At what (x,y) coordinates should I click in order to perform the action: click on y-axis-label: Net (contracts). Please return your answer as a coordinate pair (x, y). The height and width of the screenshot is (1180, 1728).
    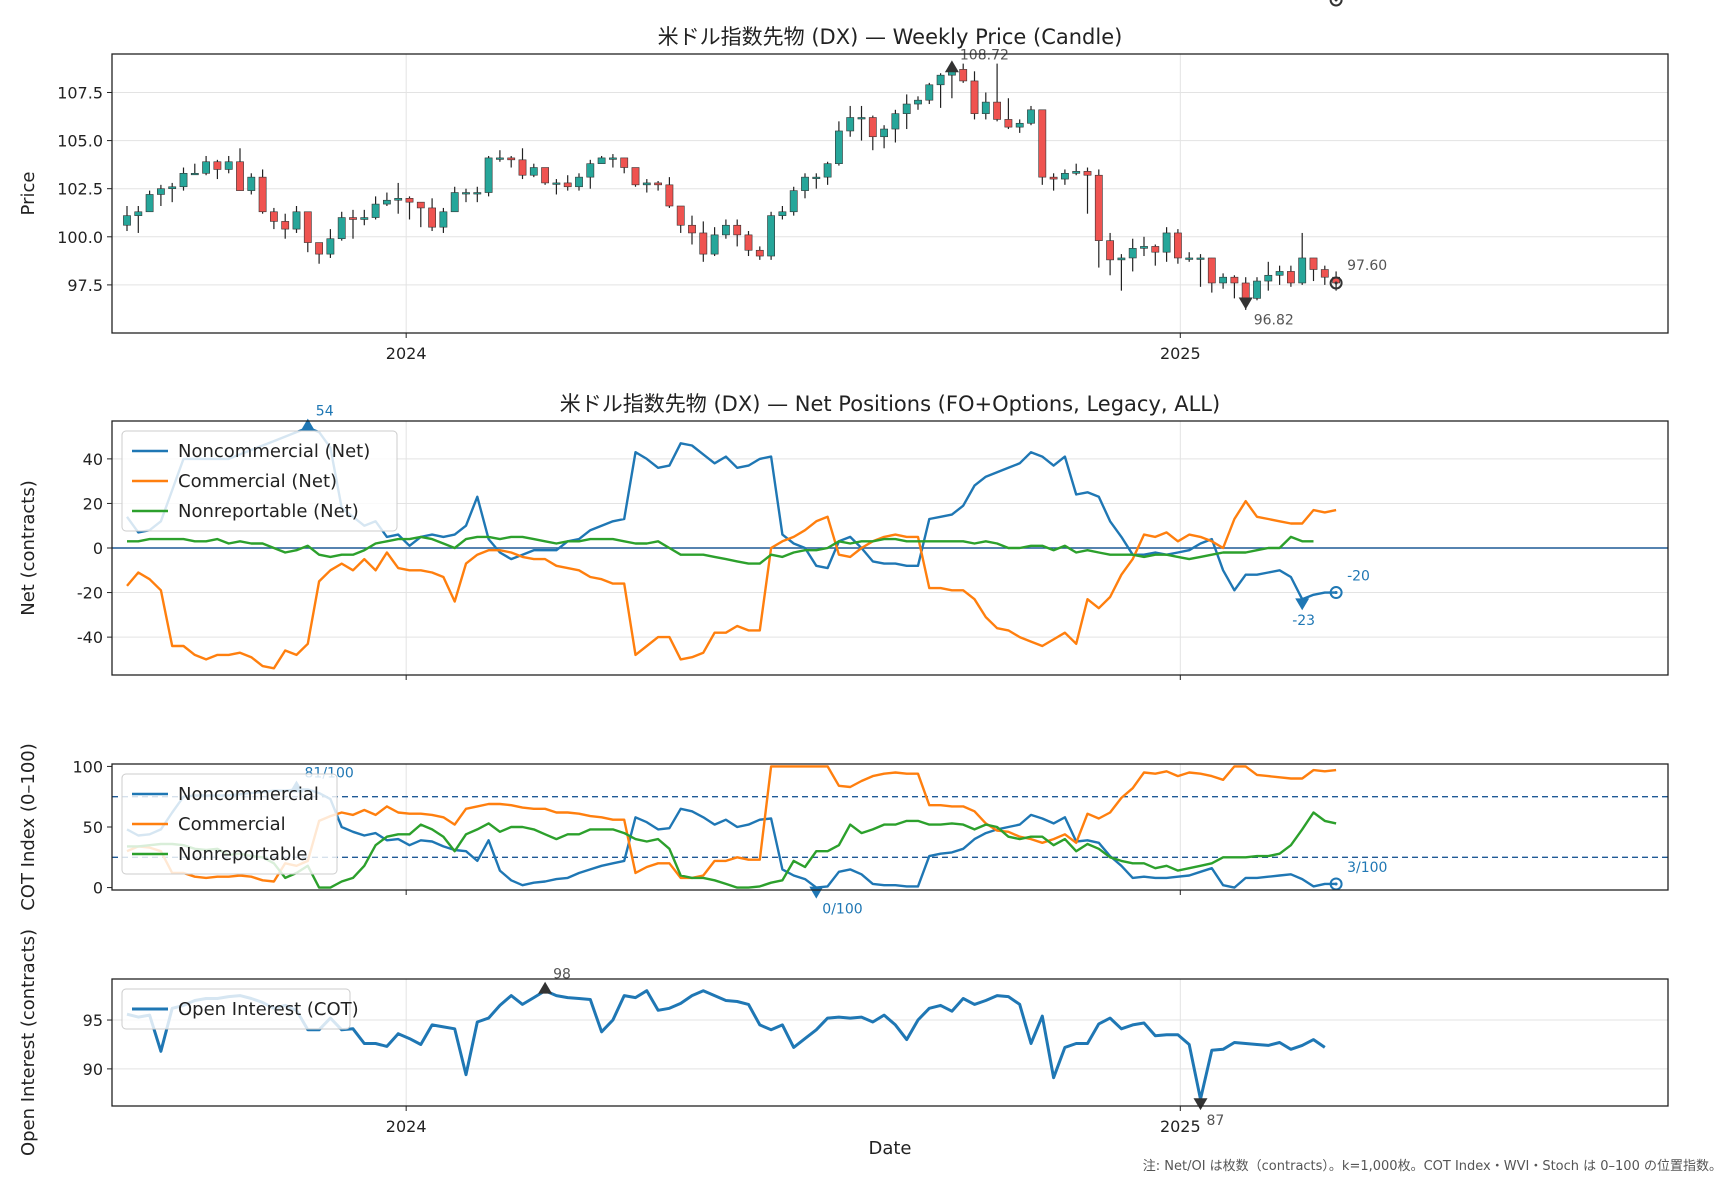
    Looking at the image, I should click on (28, 548).